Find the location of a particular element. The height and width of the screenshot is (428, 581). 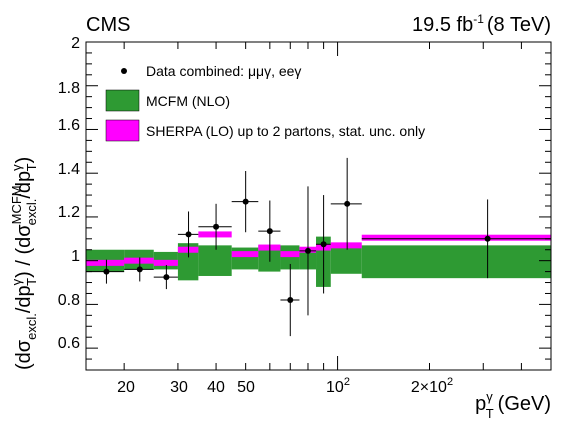

legend-data-label: Data combined: μμγ, eeγ is located at coordinates (223, 71).